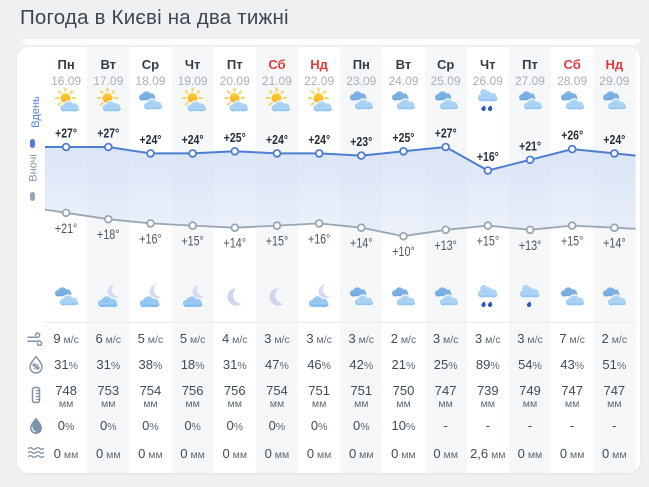 Image resolution: width=649 pixels, height=487 pixels. What do you see at coordinates (572, 135) in the screenshot?
I see `svg-text: +26°` at bounding box center [572, 135].